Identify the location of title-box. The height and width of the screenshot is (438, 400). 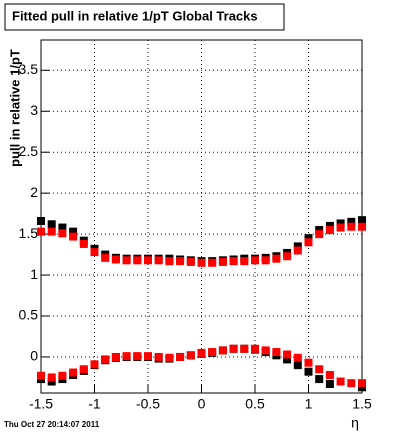
(144, 17).